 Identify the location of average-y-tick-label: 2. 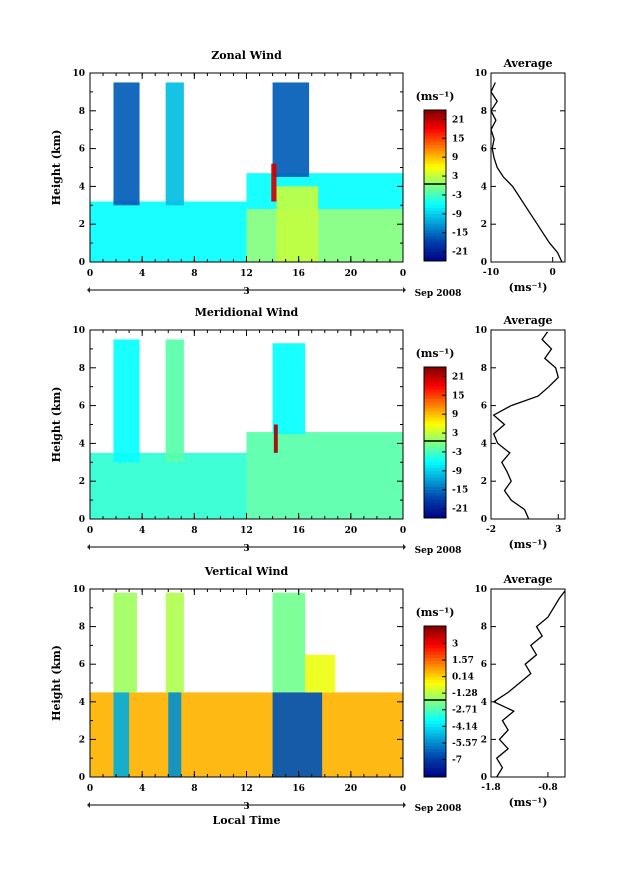
(484, 482).